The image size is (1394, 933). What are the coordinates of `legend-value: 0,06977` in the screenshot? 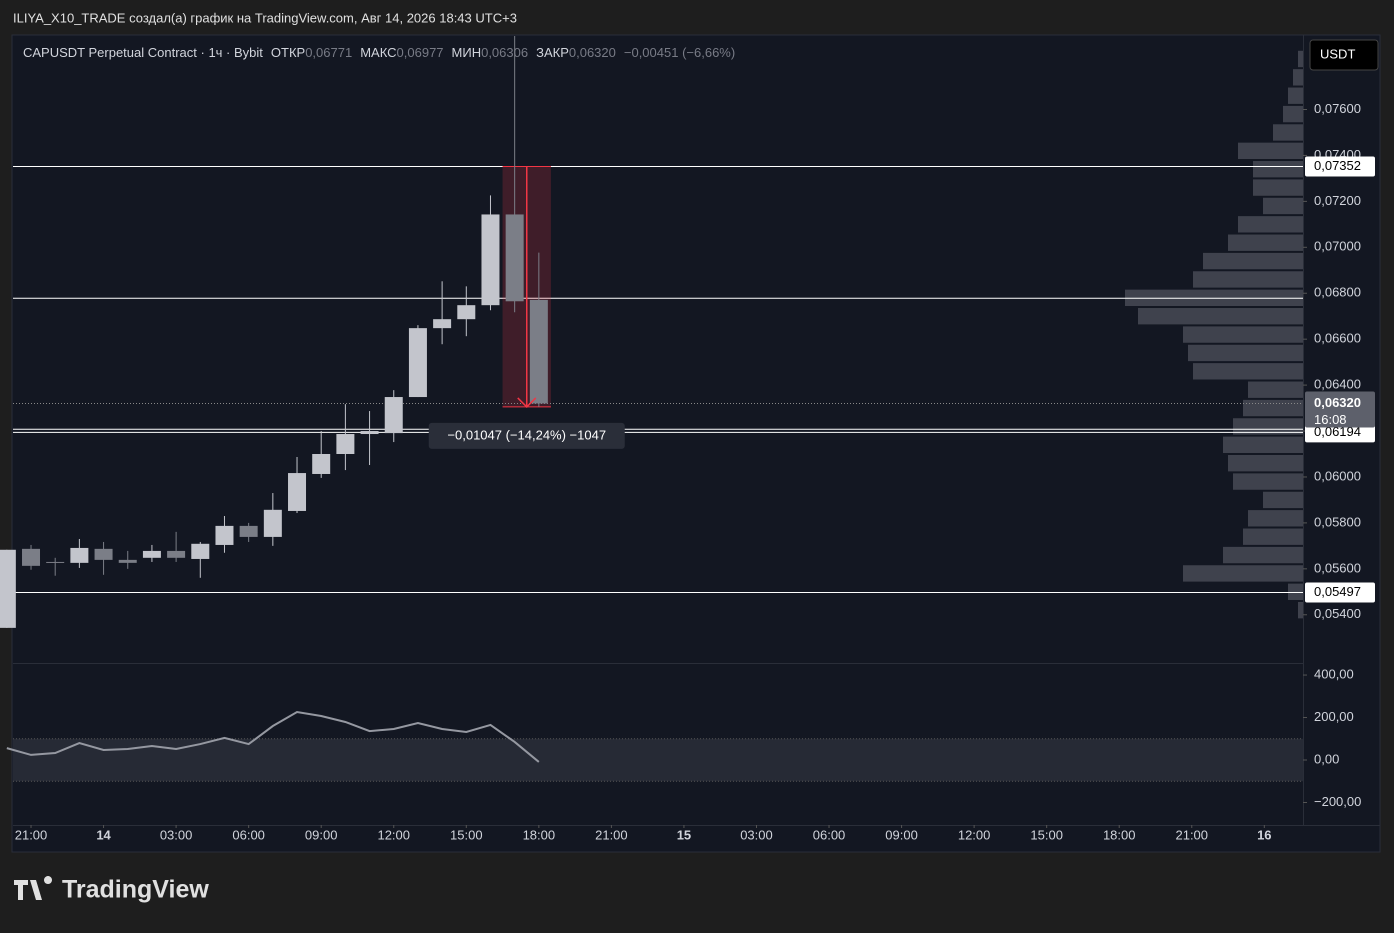 It's located at (420, 52).